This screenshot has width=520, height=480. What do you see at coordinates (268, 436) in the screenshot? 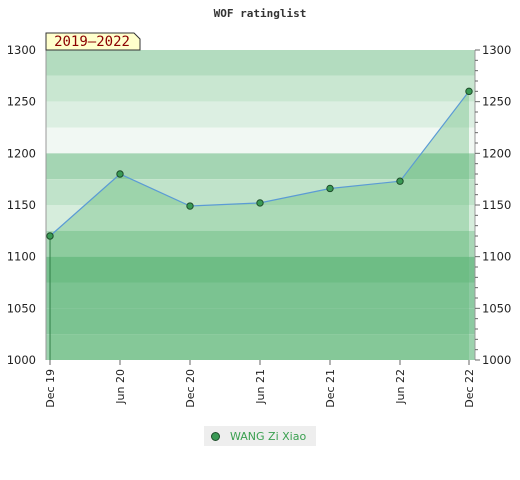
I see `legend-label: WANG Zi Xiao` at bounding box center [268, 436].